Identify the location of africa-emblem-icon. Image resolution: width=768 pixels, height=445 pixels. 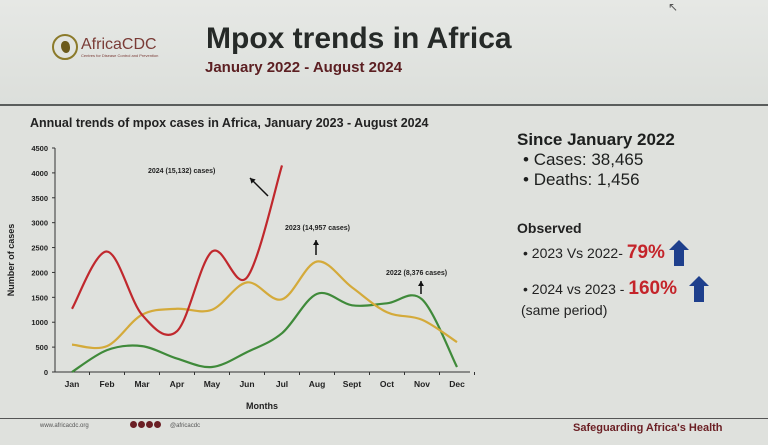
(65, 47).